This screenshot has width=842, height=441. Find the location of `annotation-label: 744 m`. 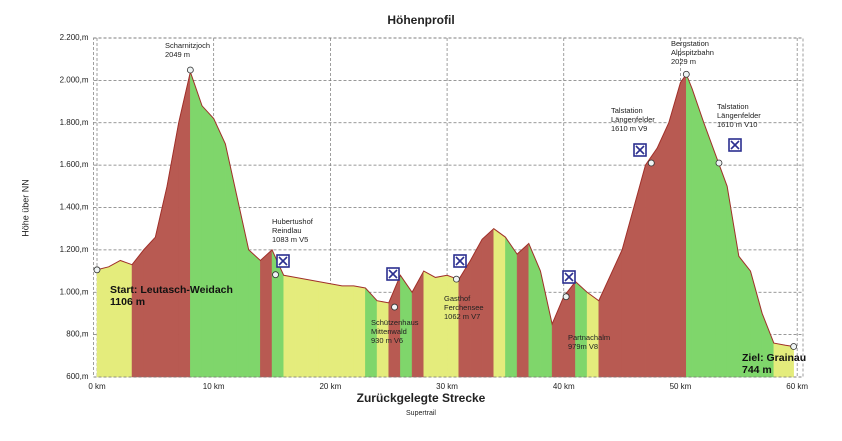

annotation-label: 744 m is located at coordinates (757, 370).